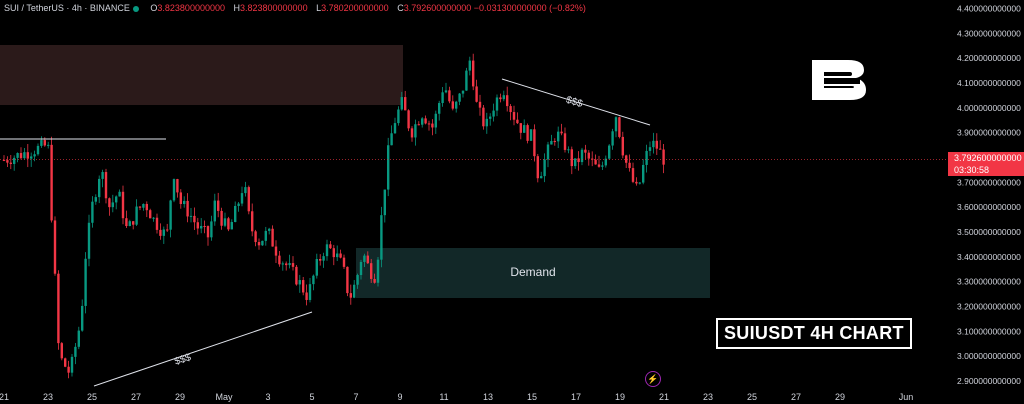 This screenshot has height=404, width=1024. Describe the element at coordinates (989, 33) in the screenshot. I see `y-tick-label: 4.300000000000` at that location.